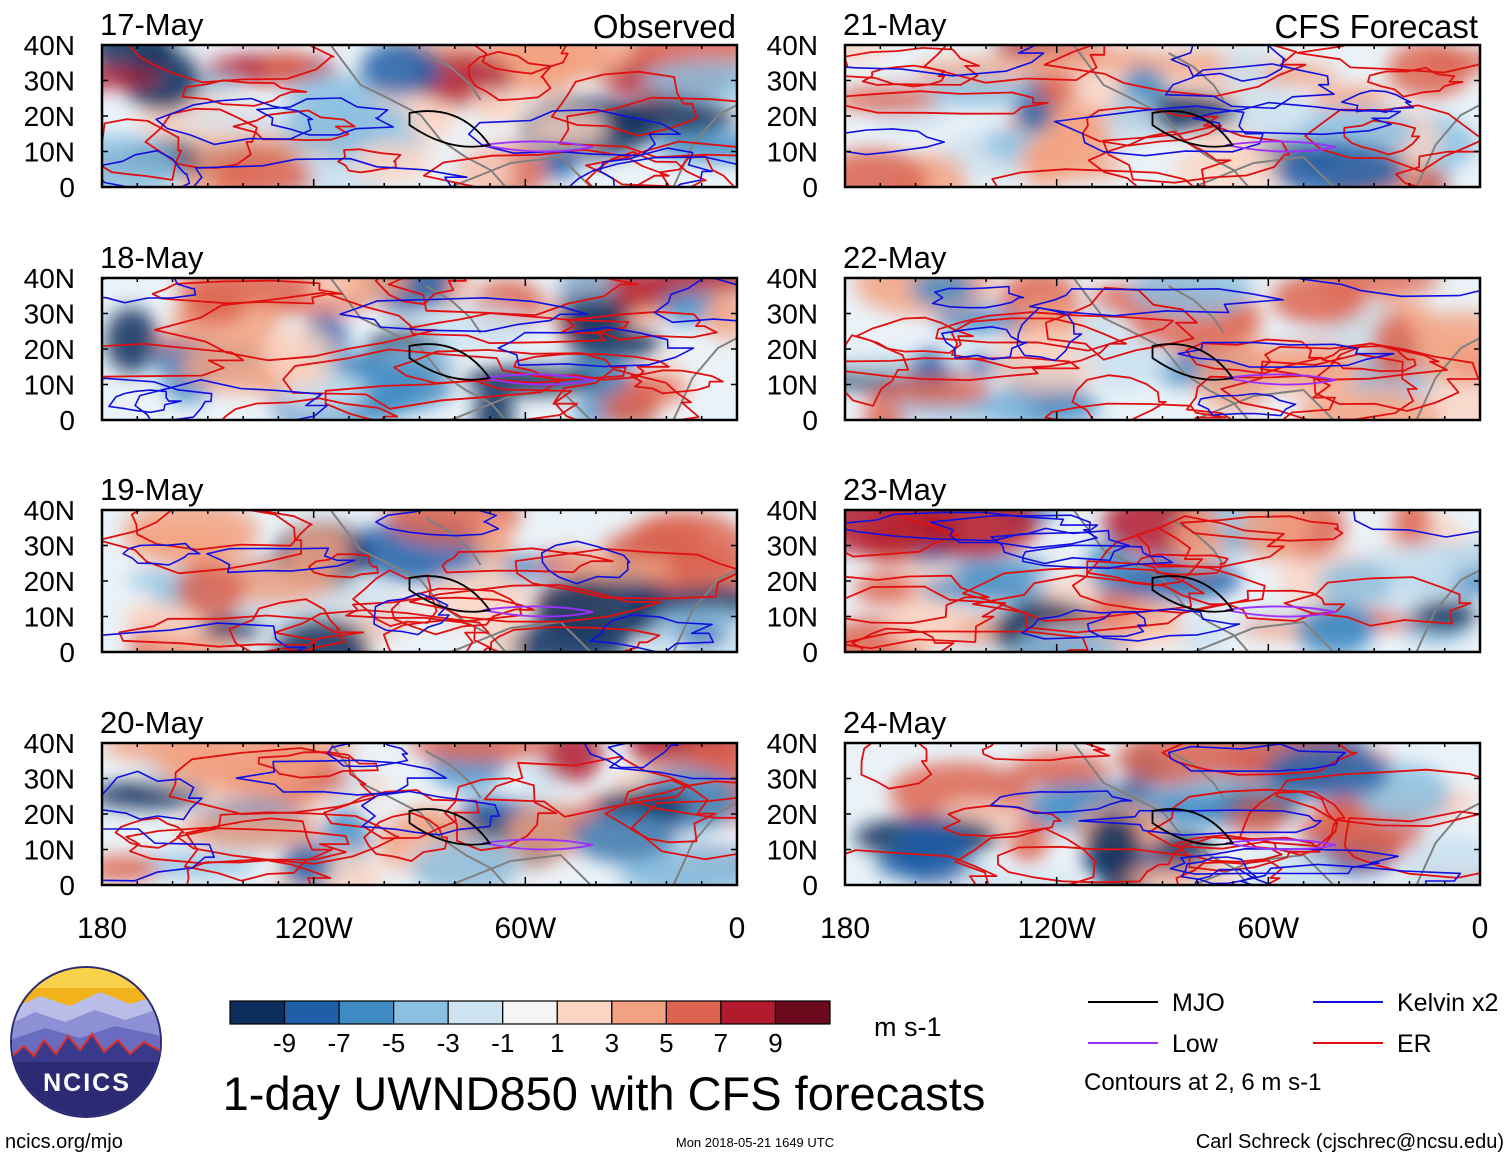  What do you see at coordinates (1376, 26) in the screenshot?
I see `cfs-forecast-label: CFS Forecast` at bounding box center [1376, 26].